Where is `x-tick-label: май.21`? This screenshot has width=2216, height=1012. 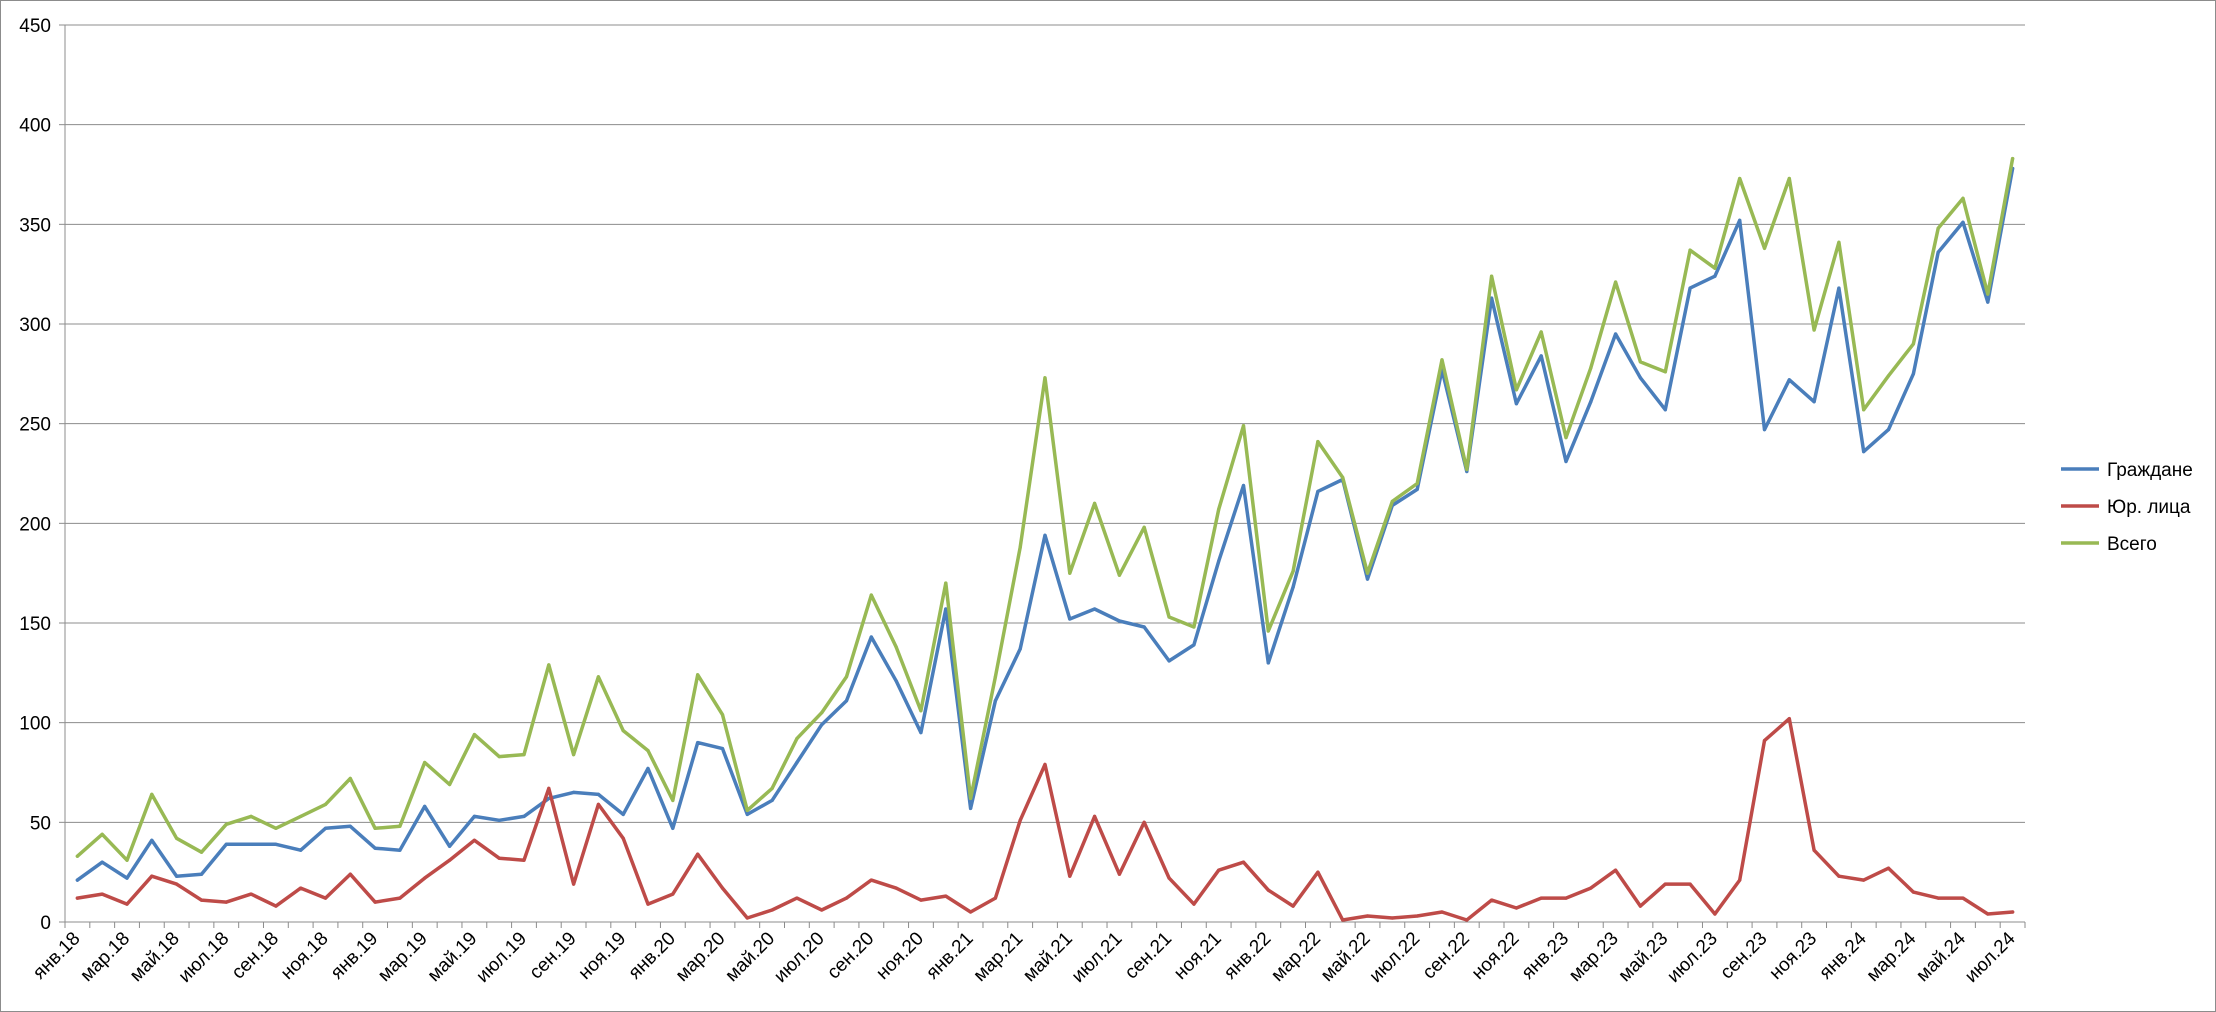
x-tick-label: май.21 is located at coordinates (1048, 957).